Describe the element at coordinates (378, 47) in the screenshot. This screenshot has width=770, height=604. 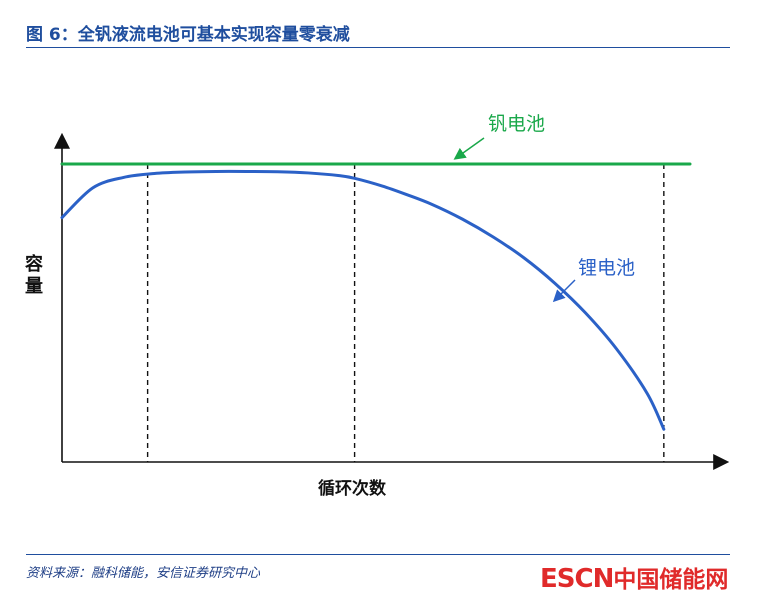
I see `title-divider` at that location.